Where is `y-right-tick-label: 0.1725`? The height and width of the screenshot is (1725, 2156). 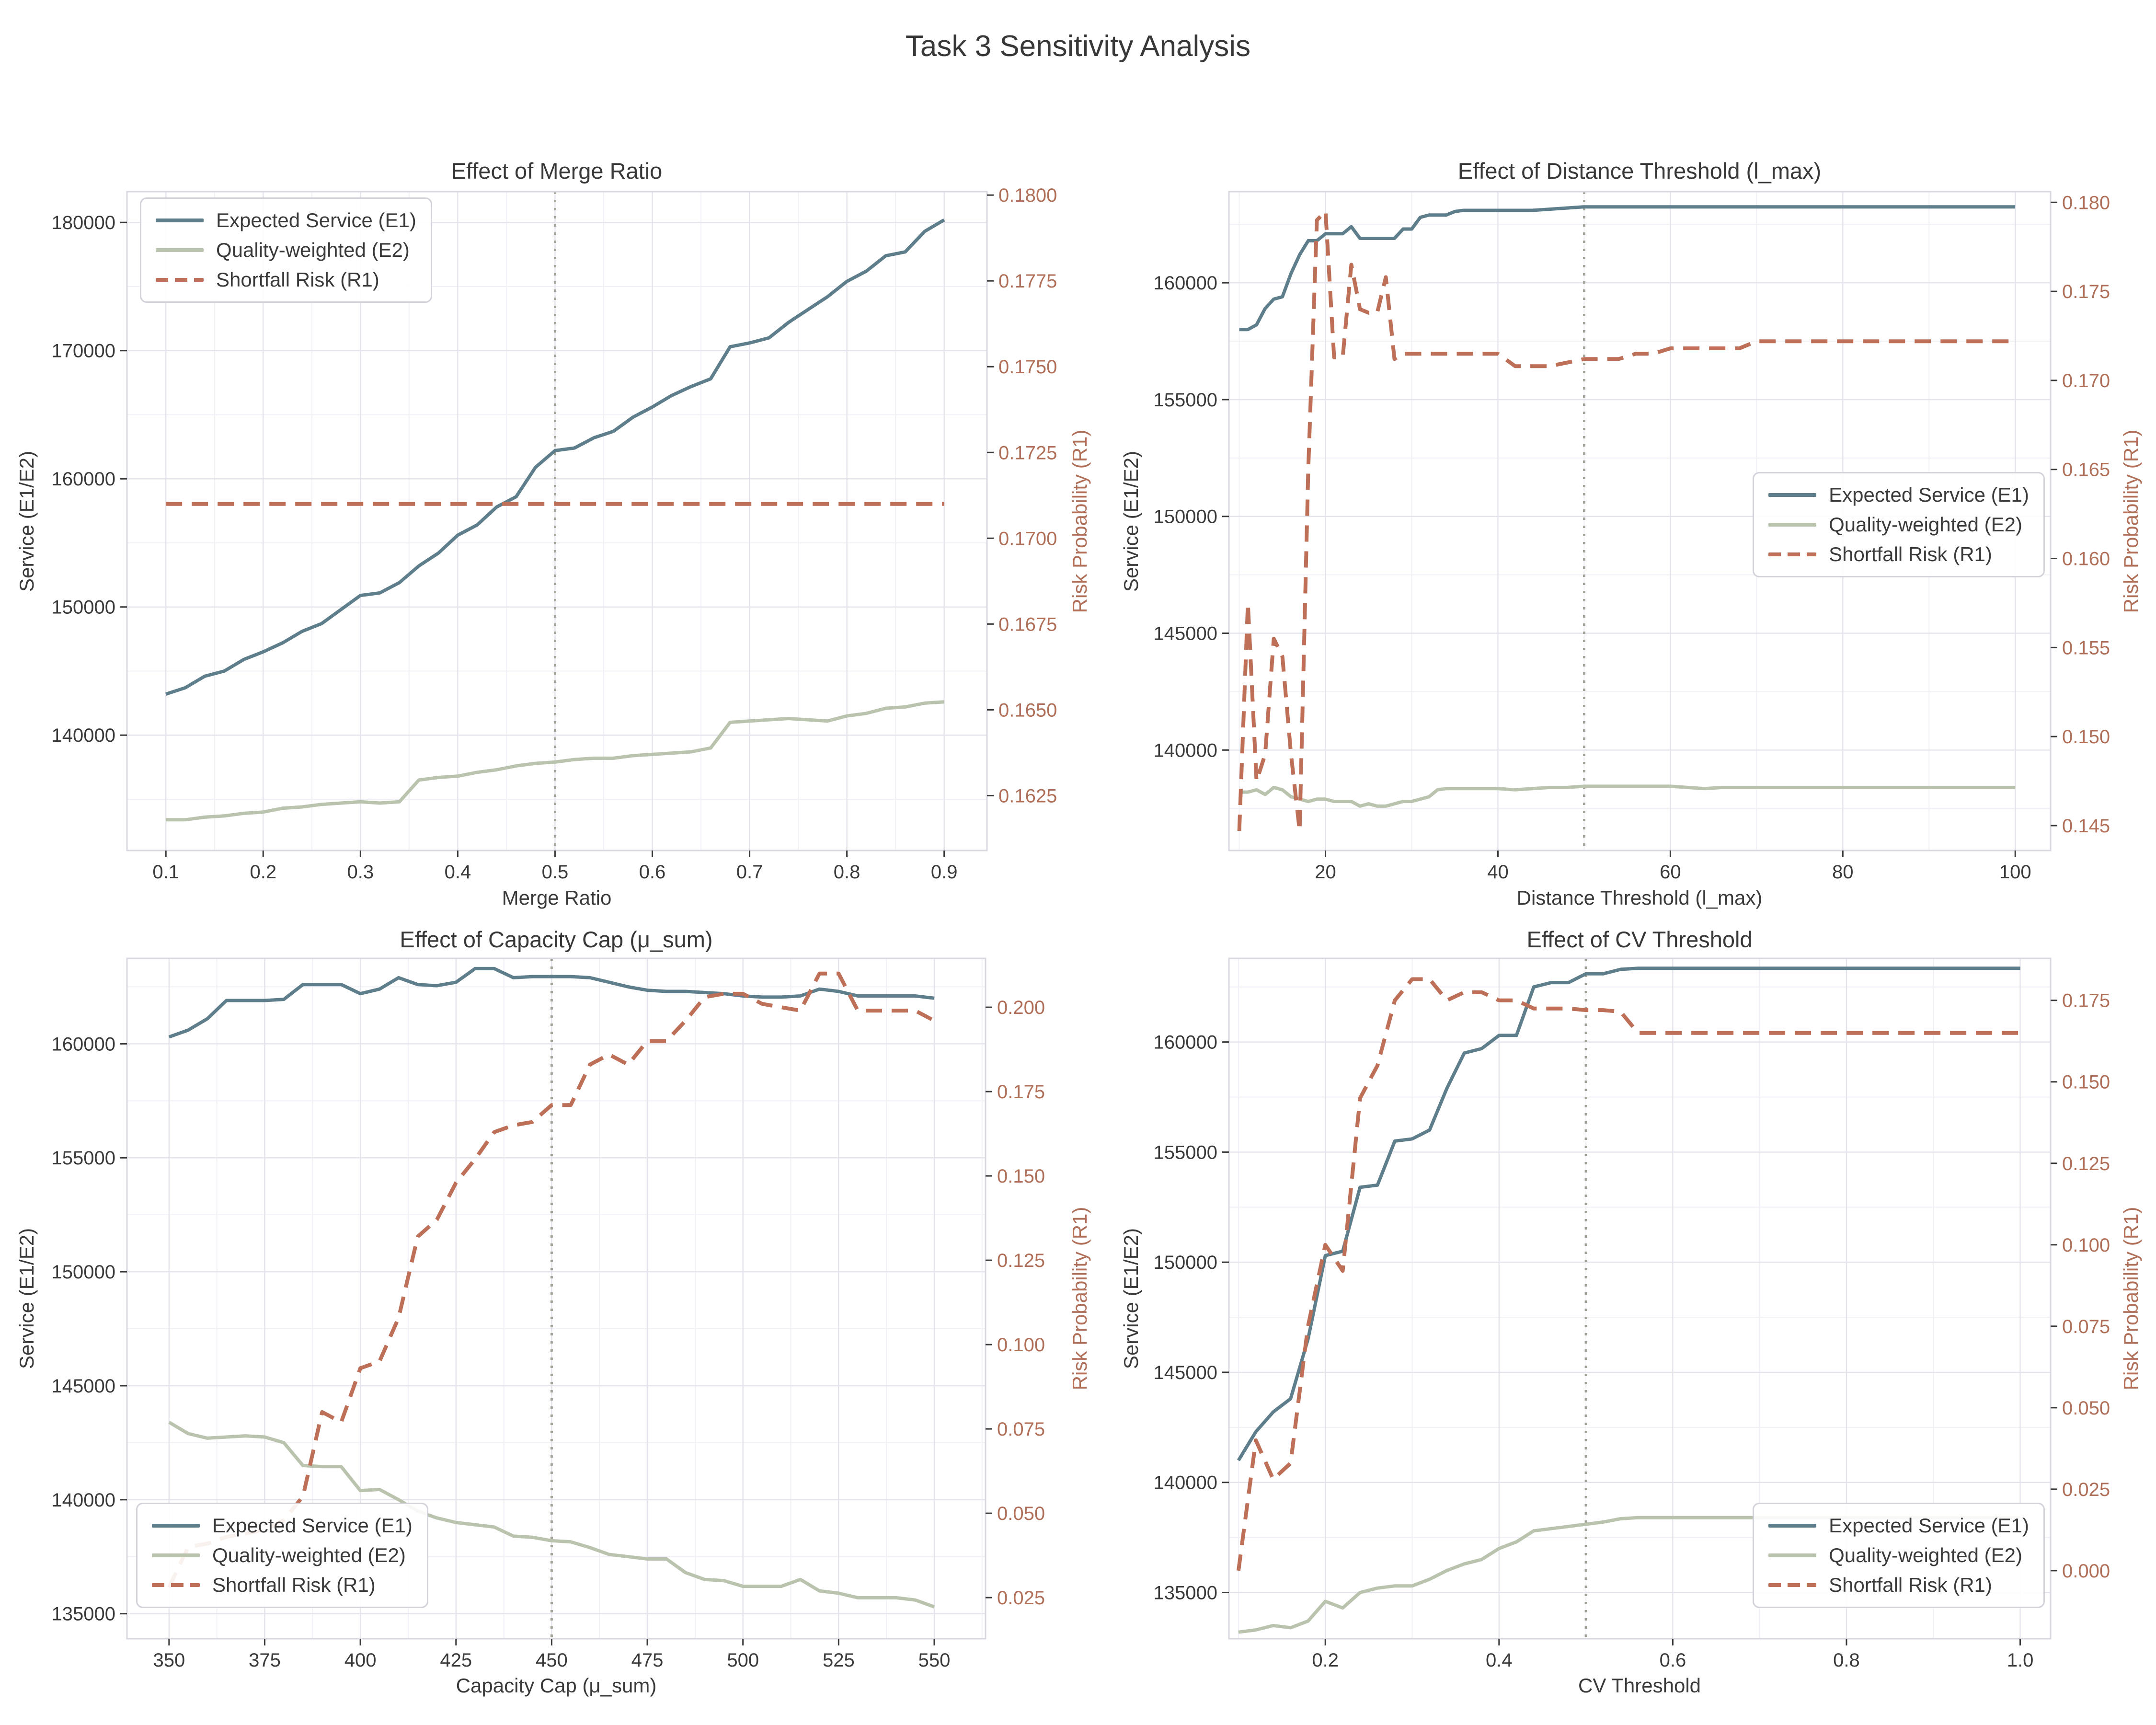
y-right-tick-label: 0.1725 is located at coordinates (1027, 452).